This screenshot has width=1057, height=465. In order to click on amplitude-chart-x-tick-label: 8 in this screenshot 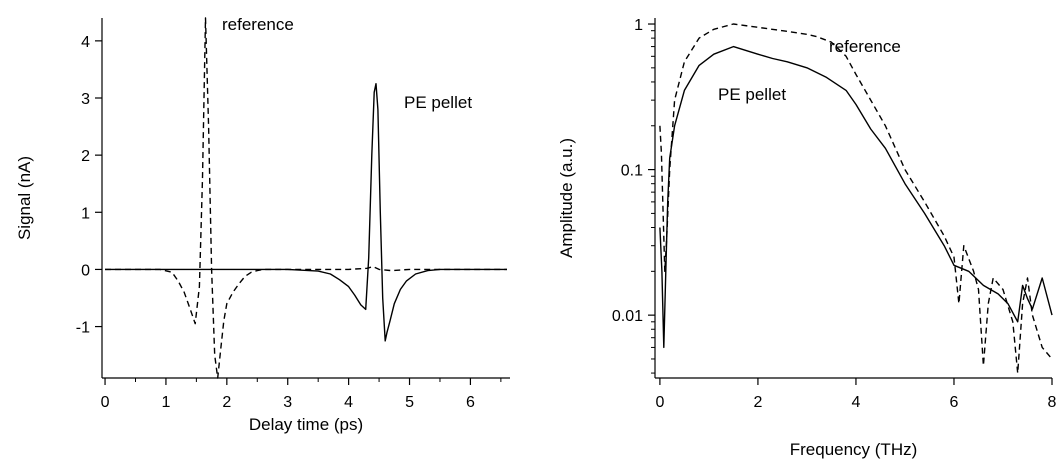, I will do `click(1052, 402)`.